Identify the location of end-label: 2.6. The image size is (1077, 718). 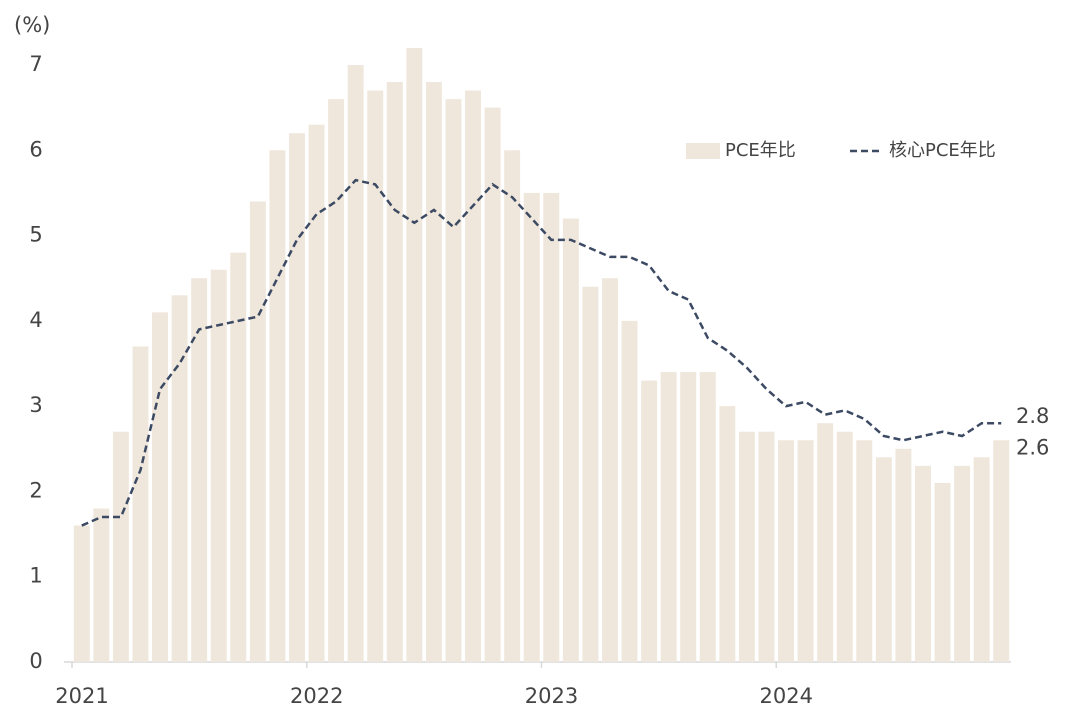
(1032, 447).